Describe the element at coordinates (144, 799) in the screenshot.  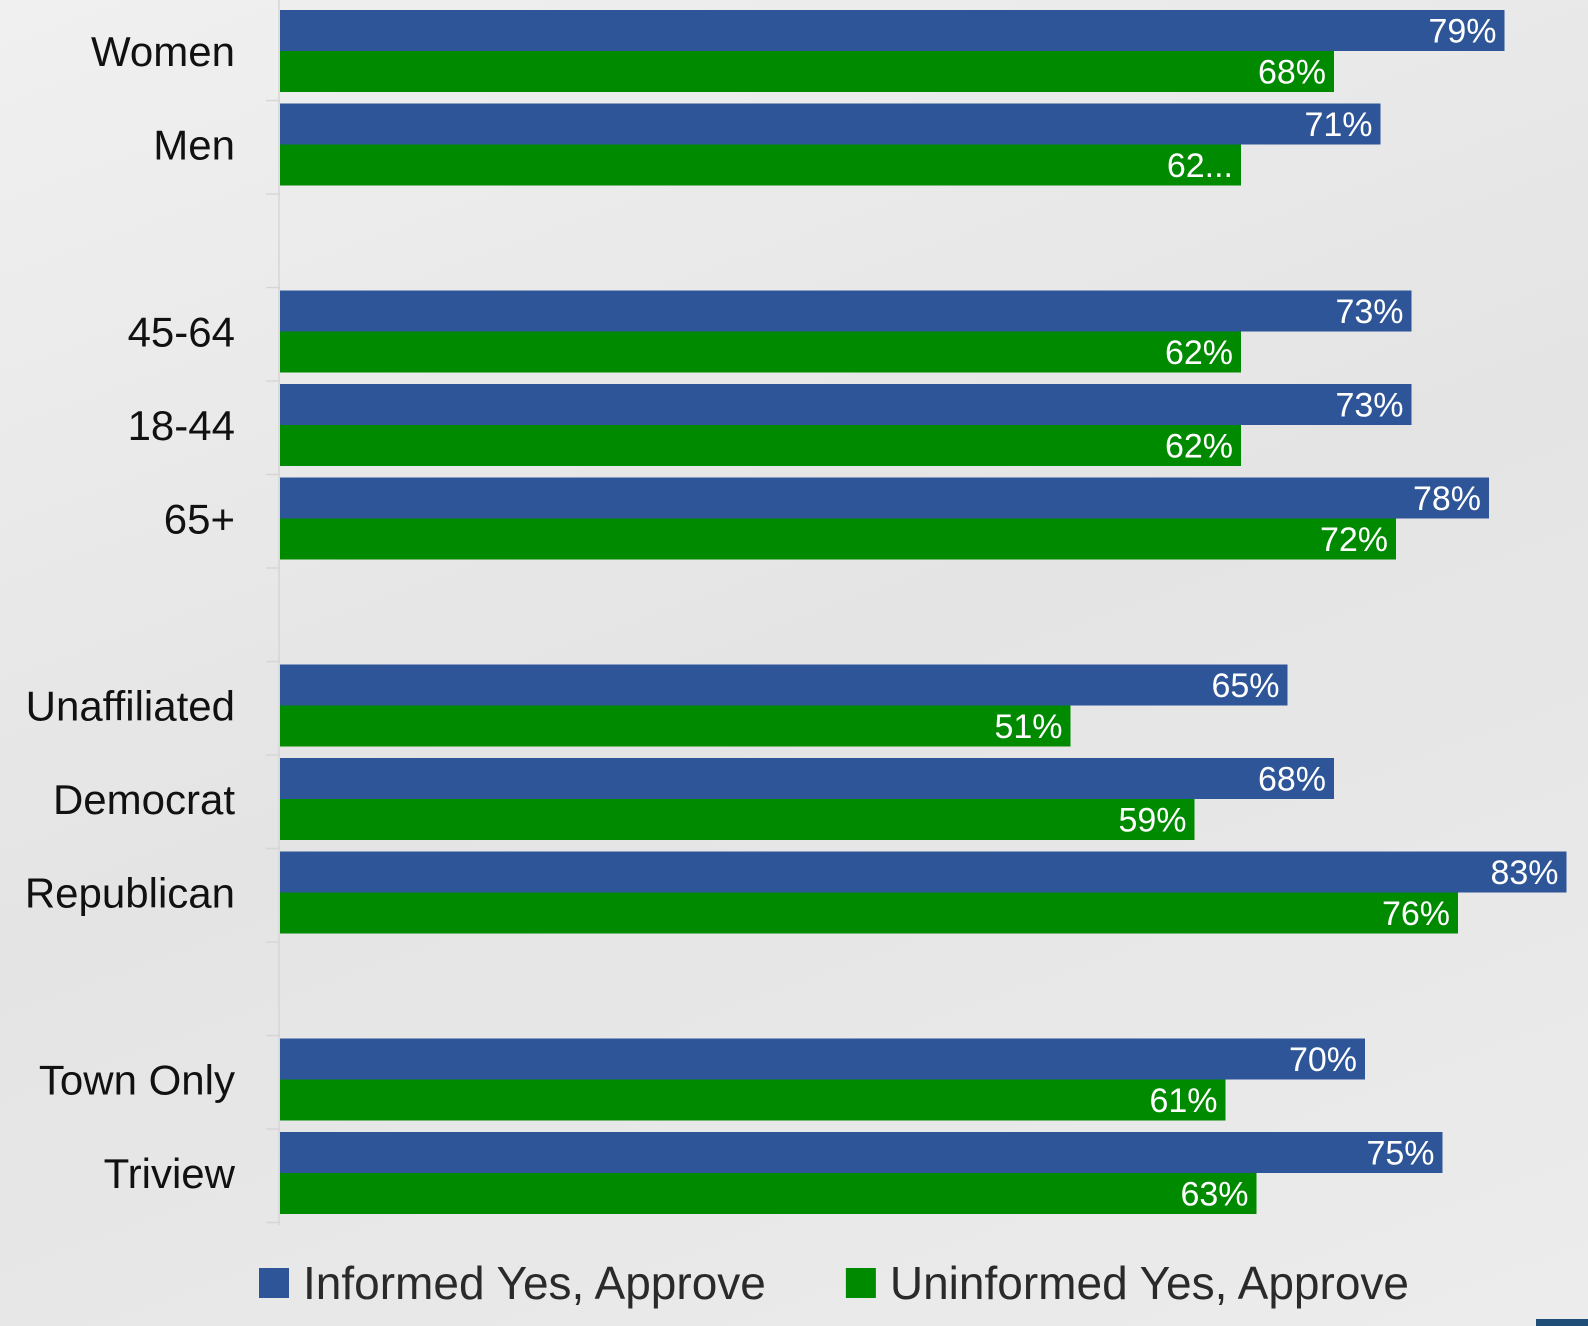
I see `category-label: Democrat` at that location.